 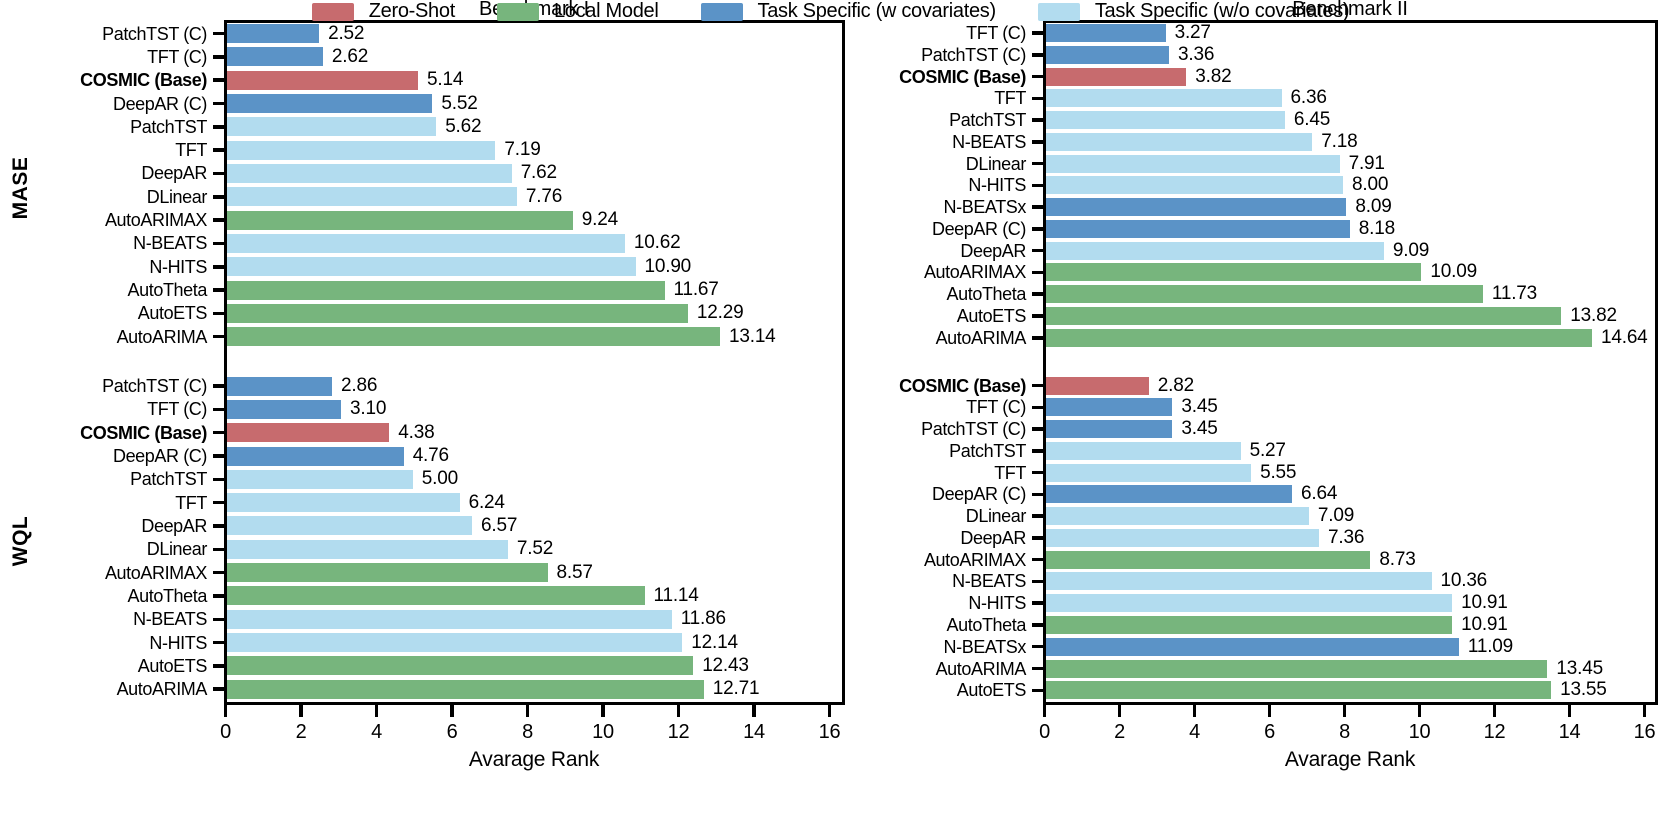 I want to click on bar-mase-autoarimax, so click(x=1234, y=272).